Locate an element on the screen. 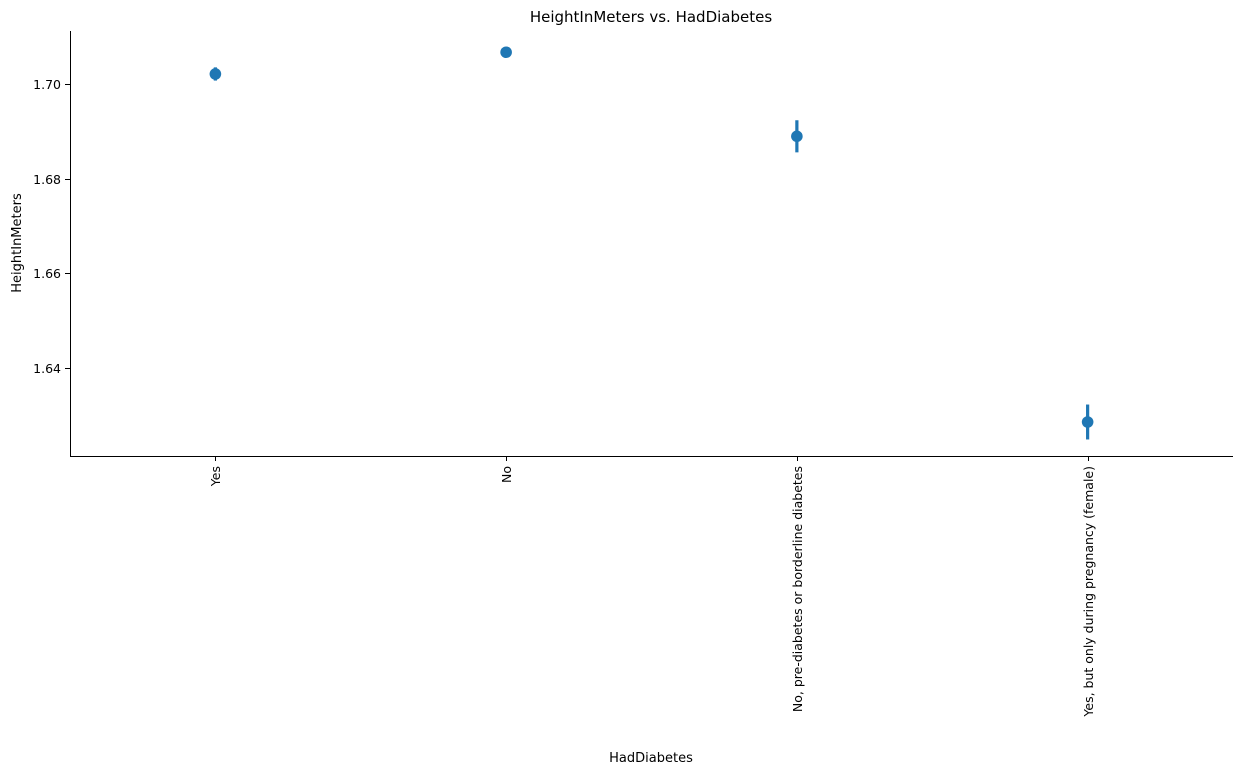  y-tick-label: 1.68 is located at coordinates (47, 179).